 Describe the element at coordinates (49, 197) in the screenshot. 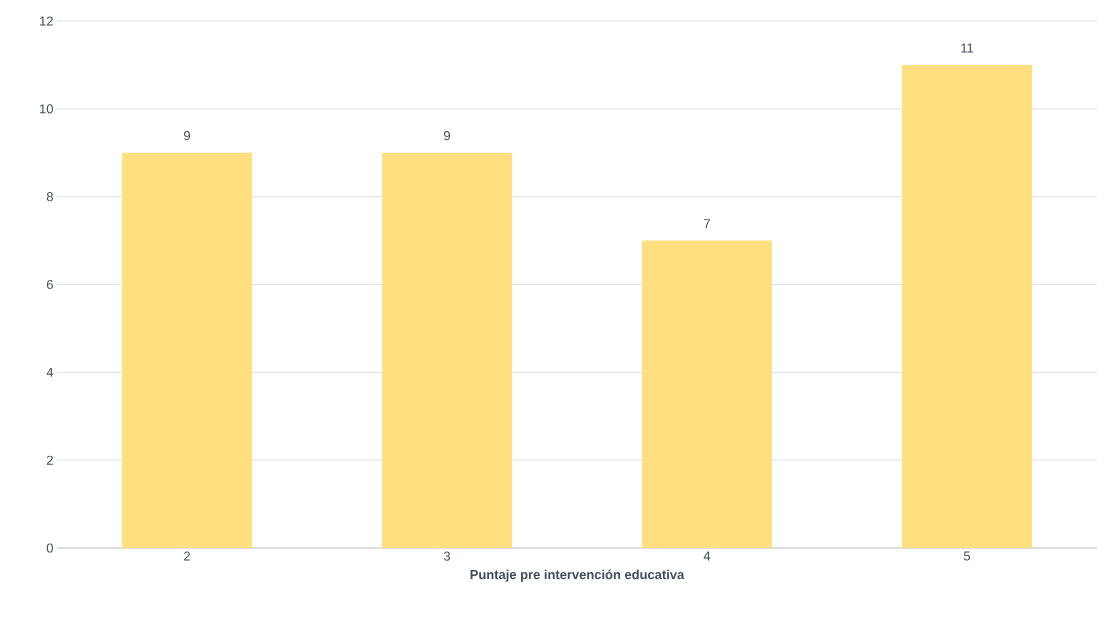

I see `y-tick-label: 8` at that location.